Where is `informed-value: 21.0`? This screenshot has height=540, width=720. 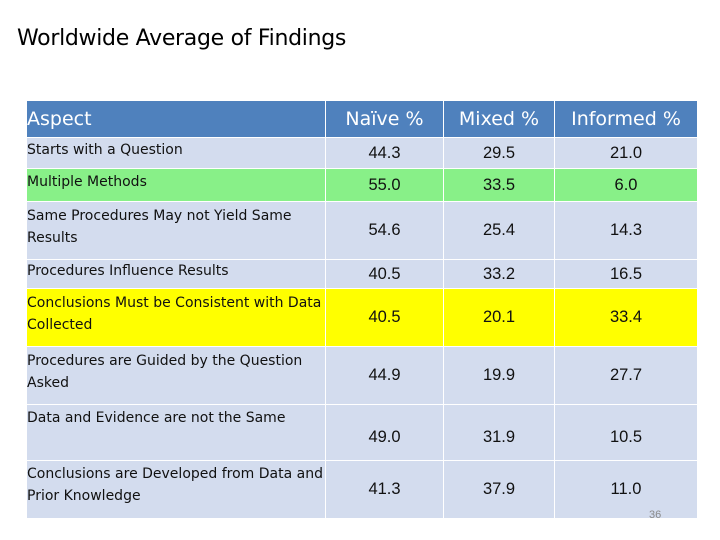
informed-value: 21.0 is located at coordinates (626, 153).